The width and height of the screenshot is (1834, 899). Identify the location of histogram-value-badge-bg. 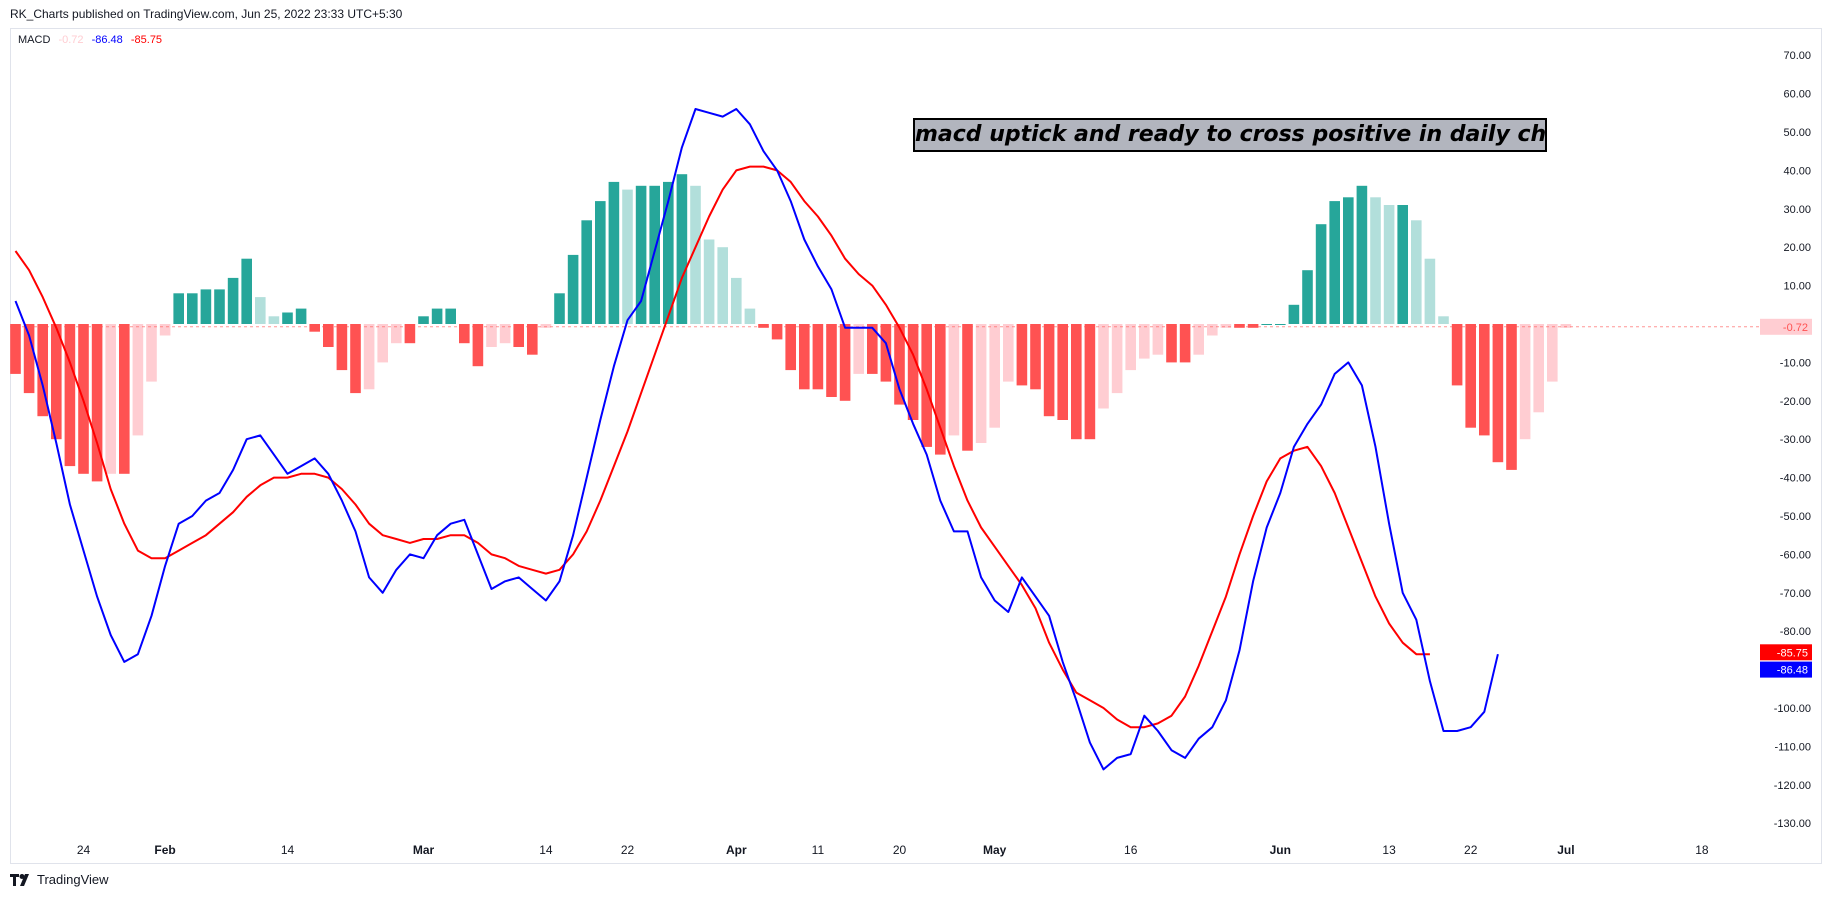
(1786, 326).